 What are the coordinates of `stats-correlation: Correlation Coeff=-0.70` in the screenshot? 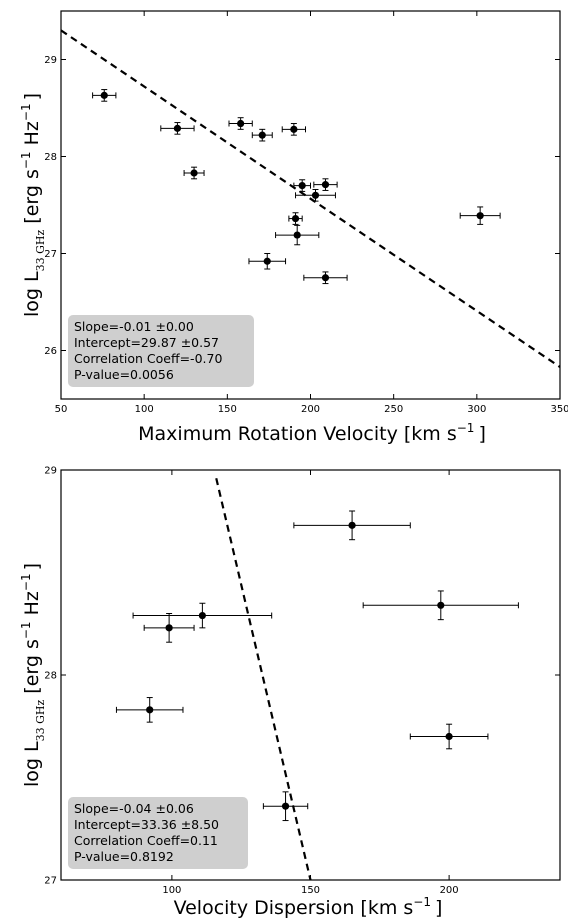 It's located at (148, 358).